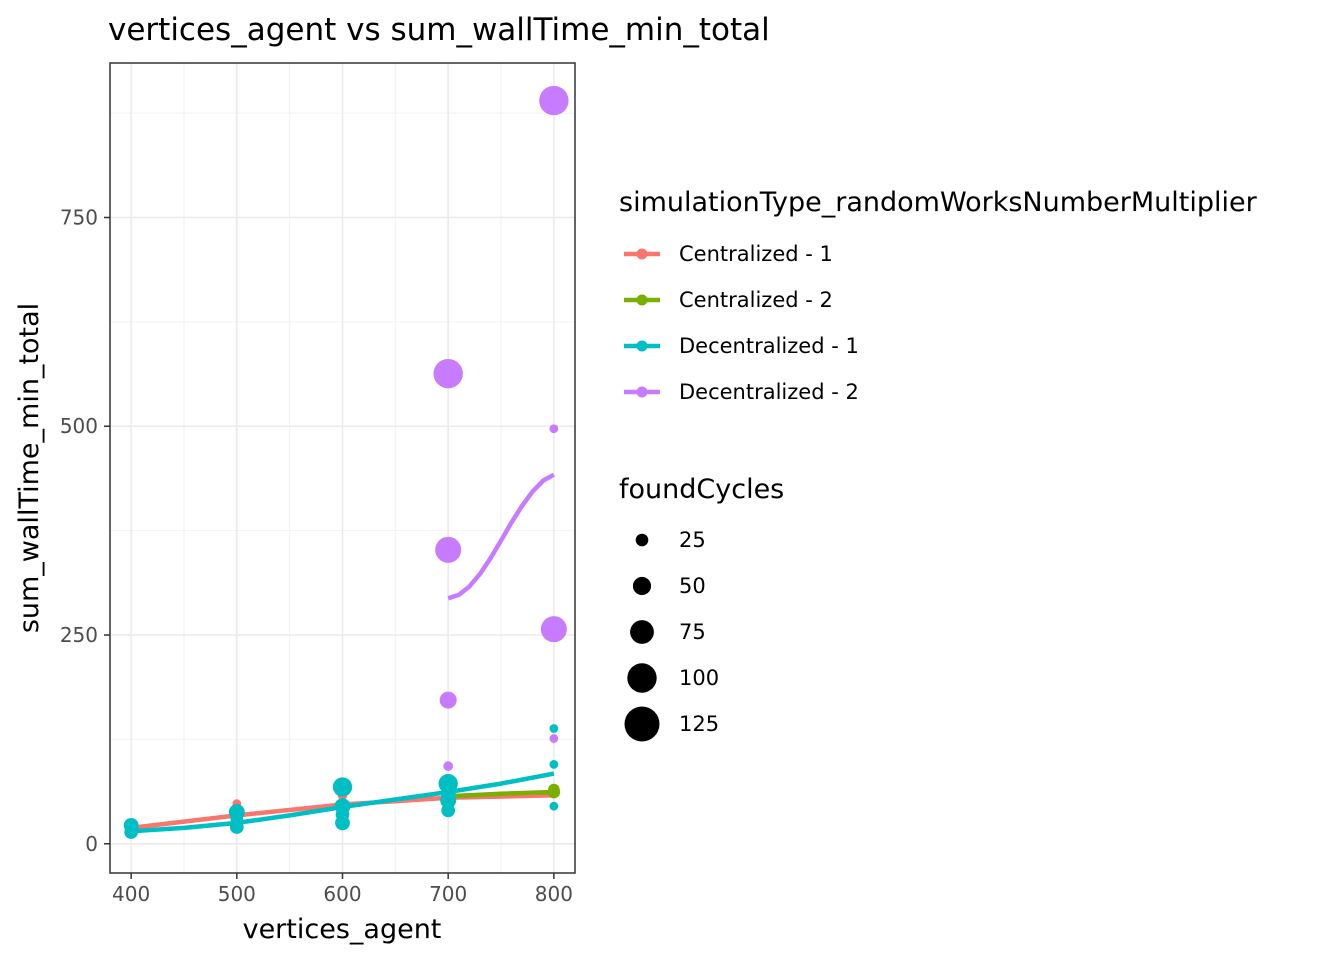 Image resolution: width=1344 pixels, height=960 pixels. I want to click on x-tick-label: 800, so click(554, 894).